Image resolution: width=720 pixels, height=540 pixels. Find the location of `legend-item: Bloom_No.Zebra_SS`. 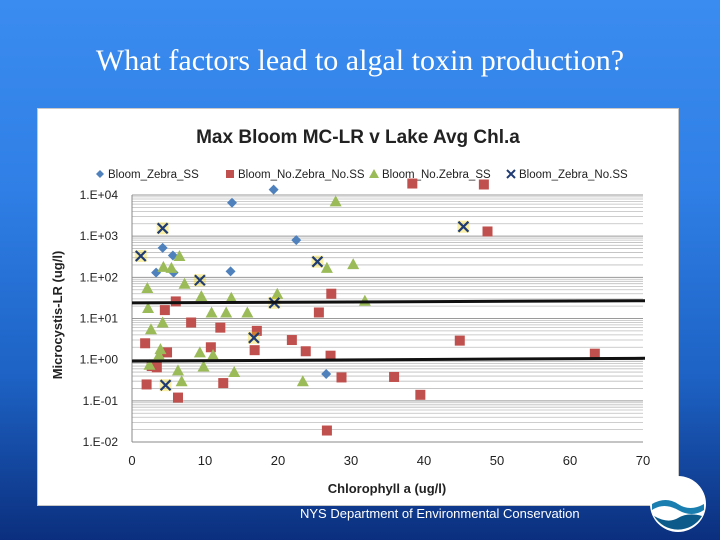

legend-item: Bloom_No.Zebra_SS is located at coordinates (430, 175).